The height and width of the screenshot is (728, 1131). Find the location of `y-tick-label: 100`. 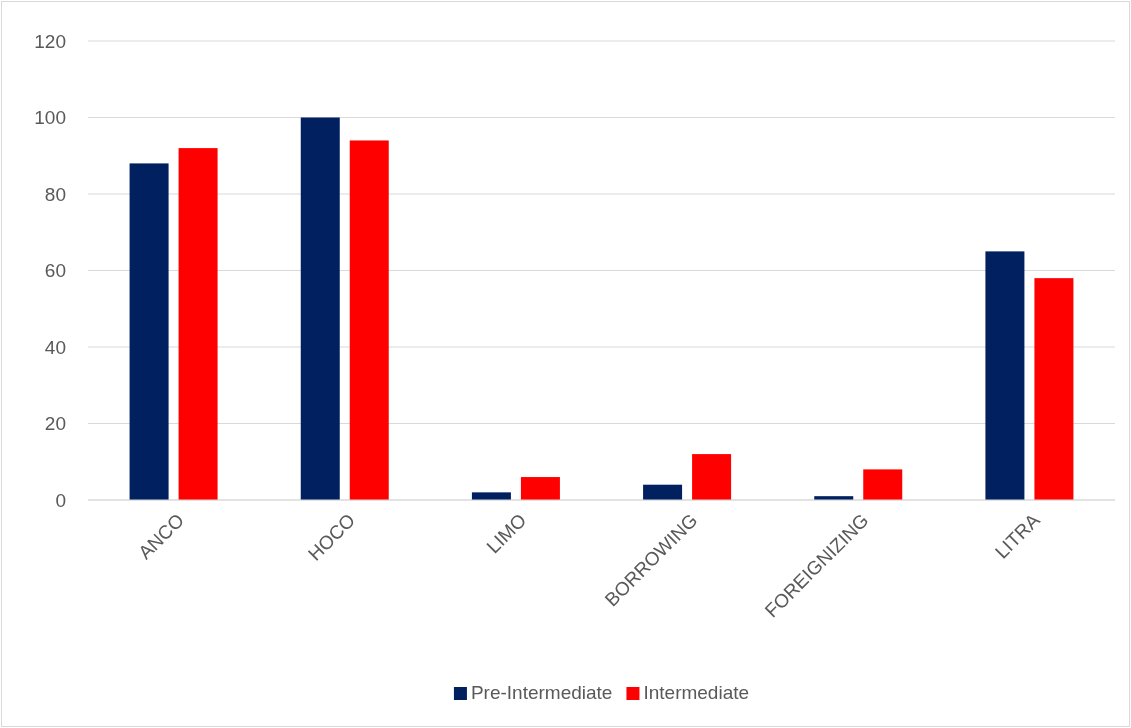

y-tick-label: 100 is located at coordinates (50, 118).